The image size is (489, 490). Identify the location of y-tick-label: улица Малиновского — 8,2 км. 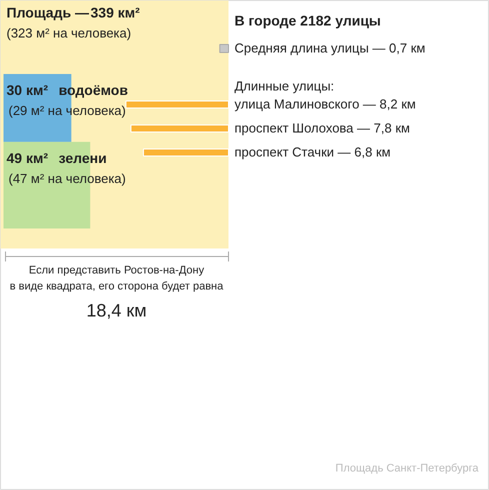
(325, 104).